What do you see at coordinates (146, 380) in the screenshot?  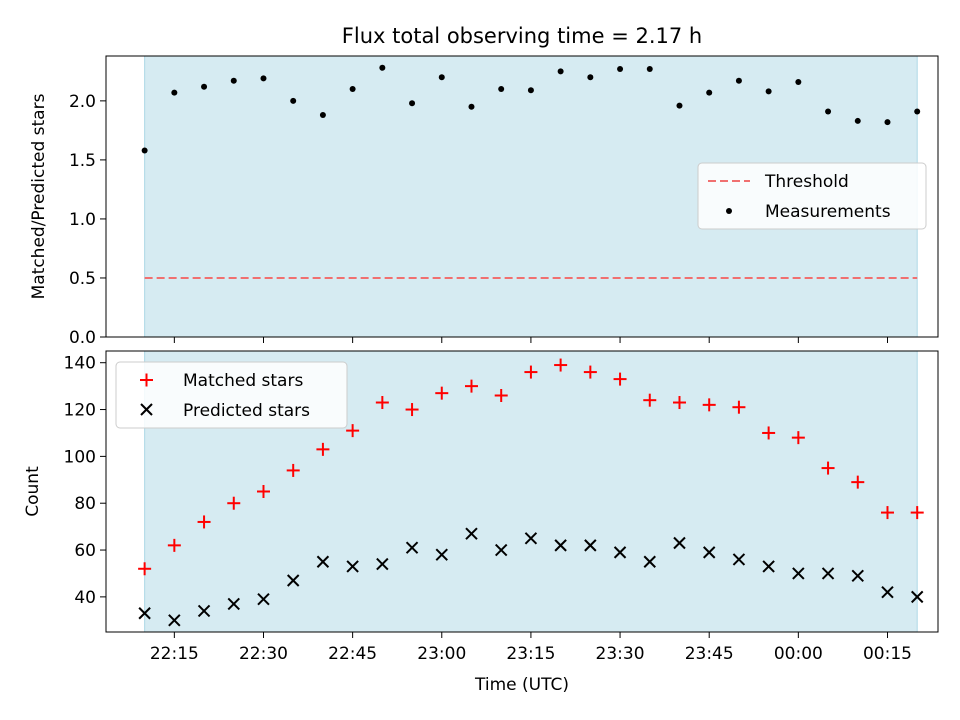 I see `legend-matched-swatch` at bounding box center [146, 380].